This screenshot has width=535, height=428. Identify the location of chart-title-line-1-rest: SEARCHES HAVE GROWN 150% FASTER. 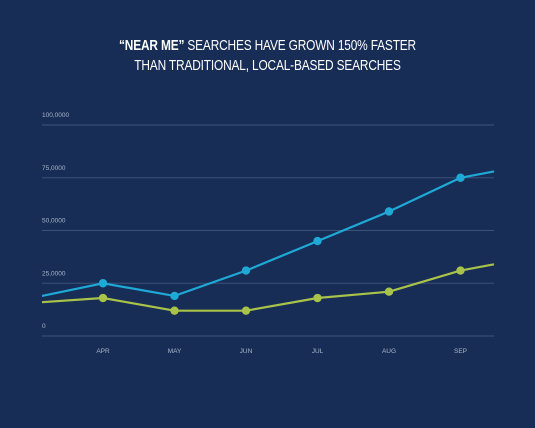
(300, 46).